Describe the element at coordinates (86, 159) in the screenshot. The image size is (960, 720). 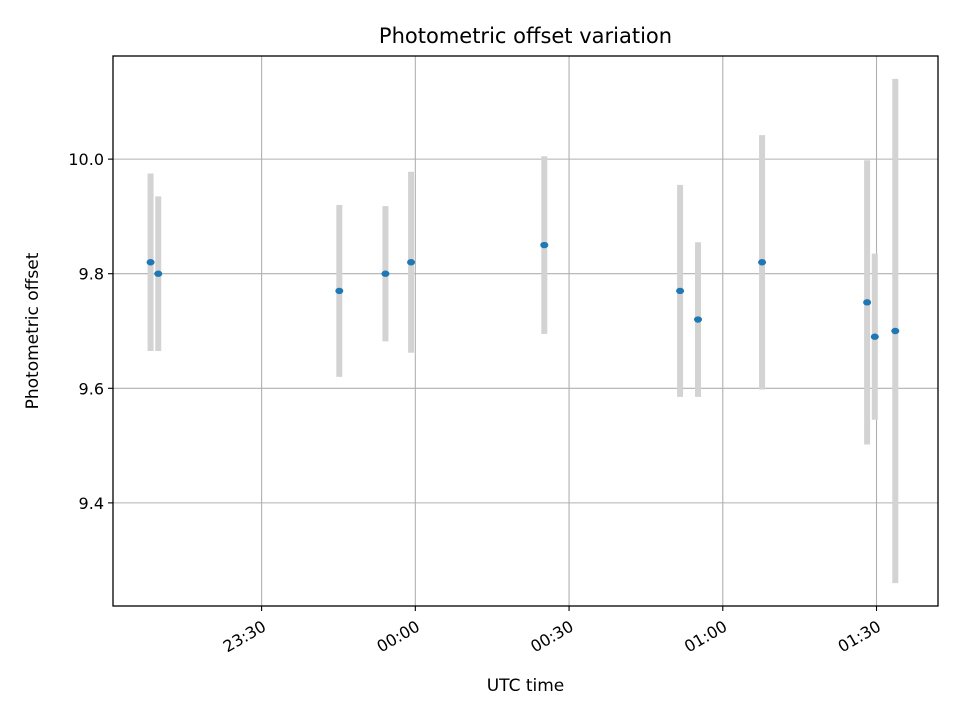
I see `y-tick-label: 10.0` at that location.